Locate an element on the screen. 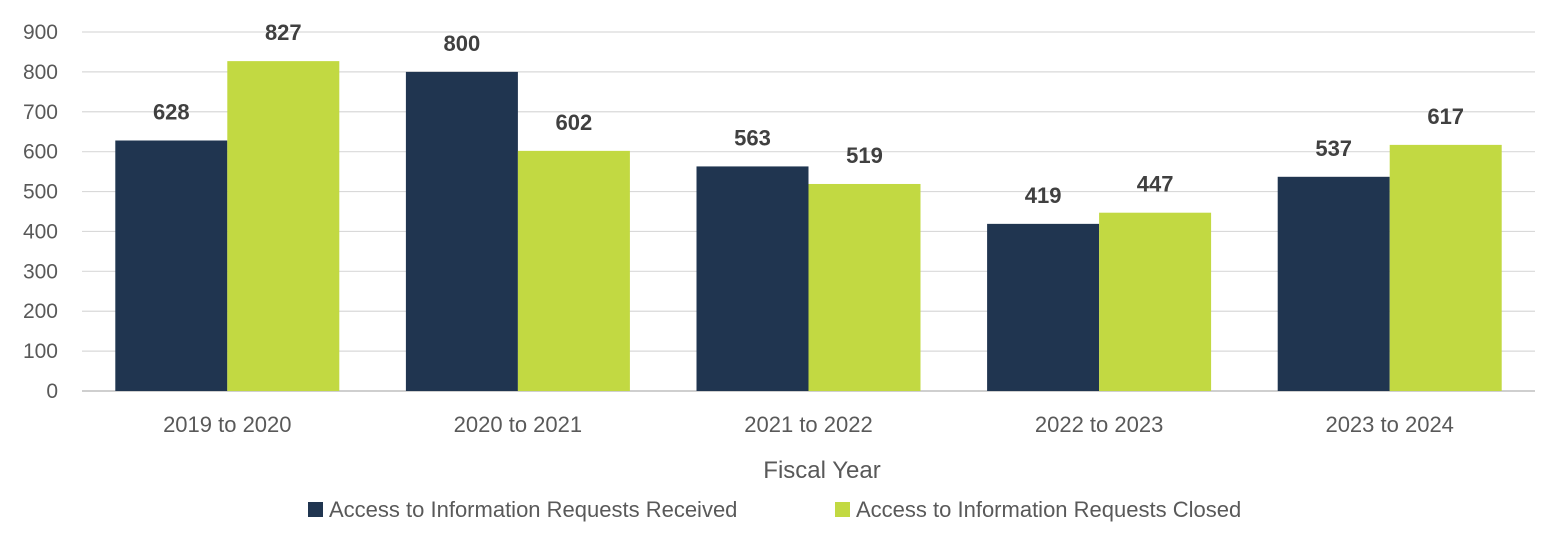 This screenshot has width=1565, height=552. y-tick-label: 900 is located at coordinates (40, 32).